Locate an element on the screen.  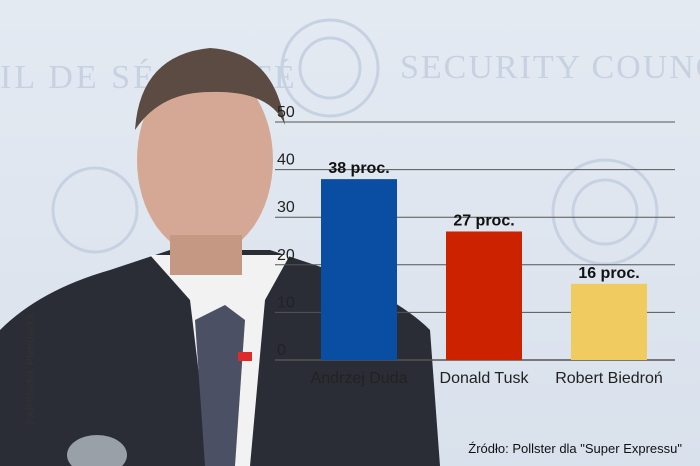
wall-text-english: SECURITY COUNCIL is located at coordinates (550, 67).